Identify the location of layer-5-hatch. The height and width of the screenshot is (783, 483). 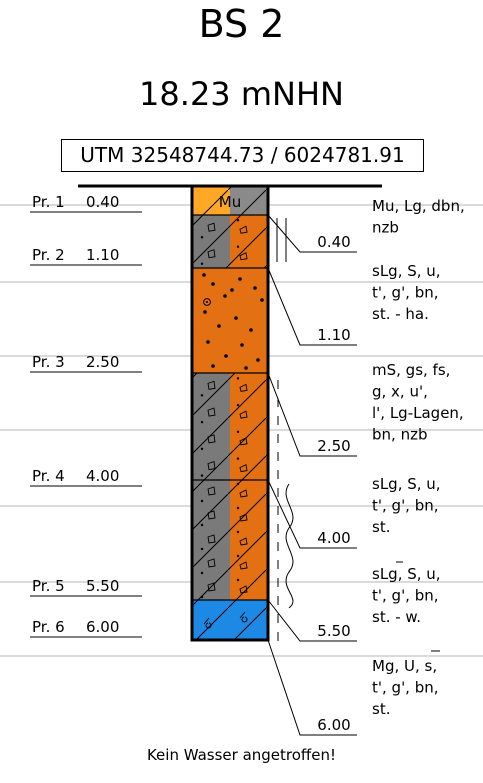
(230, 540).